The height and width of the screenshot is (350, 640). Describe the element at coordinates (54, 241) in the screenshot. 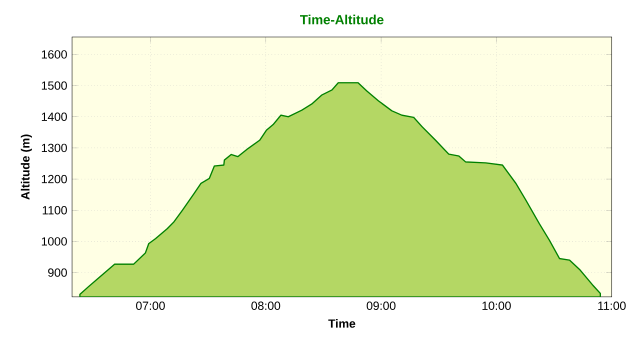

I see `y-tick-label: 1000` at that location.